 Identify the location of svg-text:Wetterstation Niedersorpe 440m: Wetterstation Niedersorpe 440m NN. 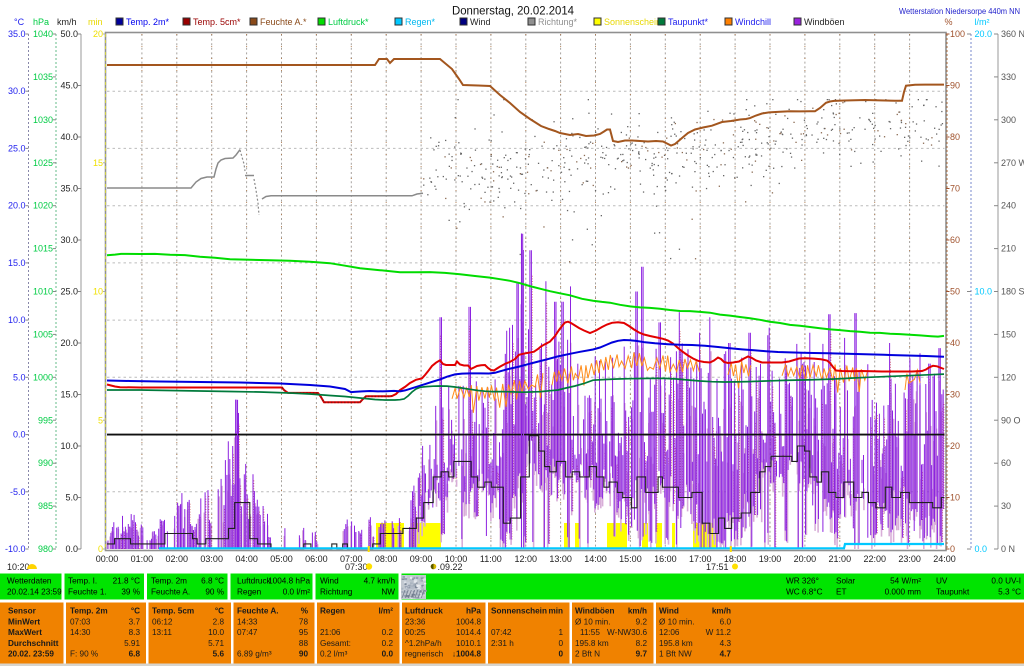
(959, 11).